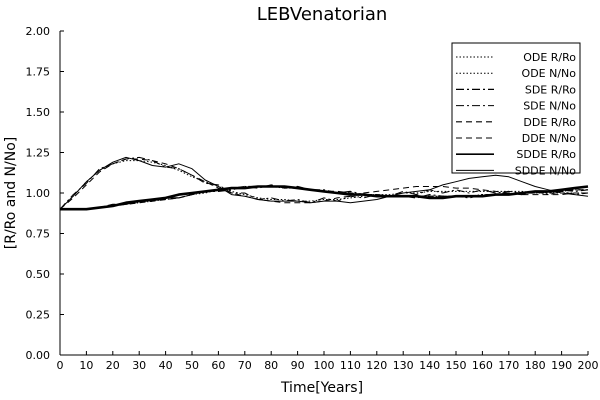 Image resolution: width=600 pixels, height=400 pixels. I want to click on legend-box, so click(516, 108).